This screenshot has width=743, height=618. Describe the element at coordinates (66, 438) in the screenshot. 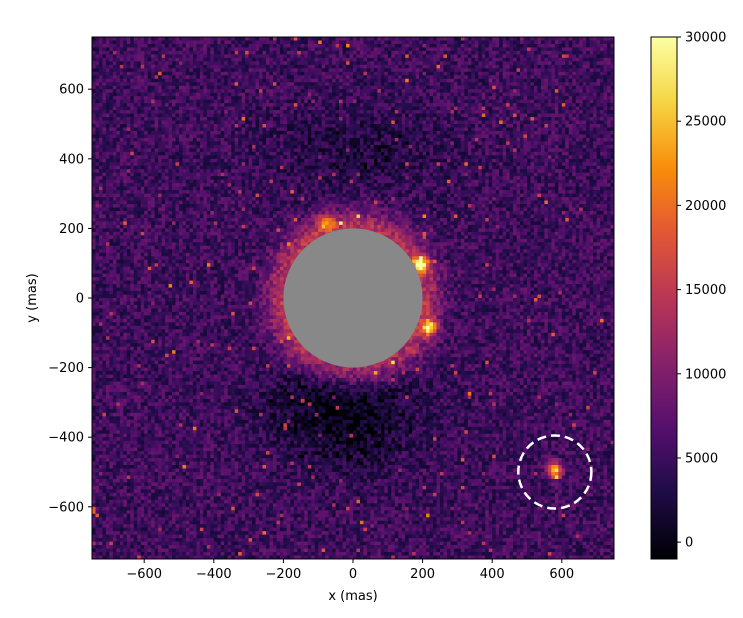

I see `y-tick-label: −400` at that location.